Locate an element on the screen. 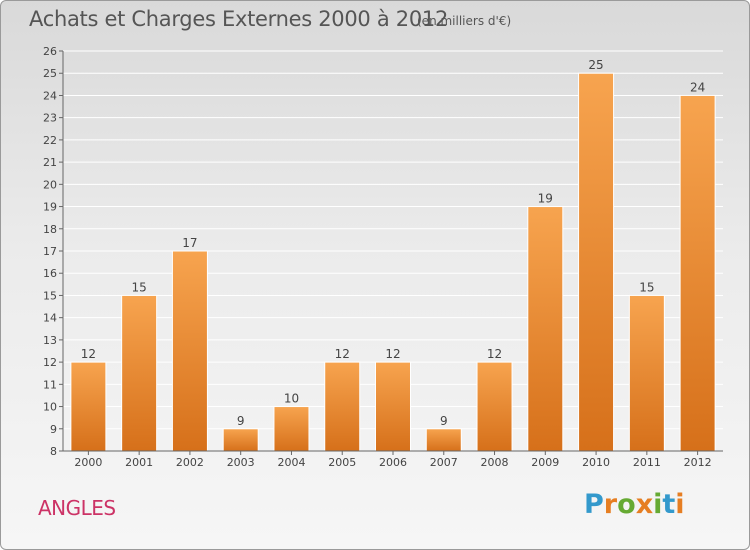 This screenshot has width=750, height=550. y-tick-label: 9 is located at coordinates (53, 429).